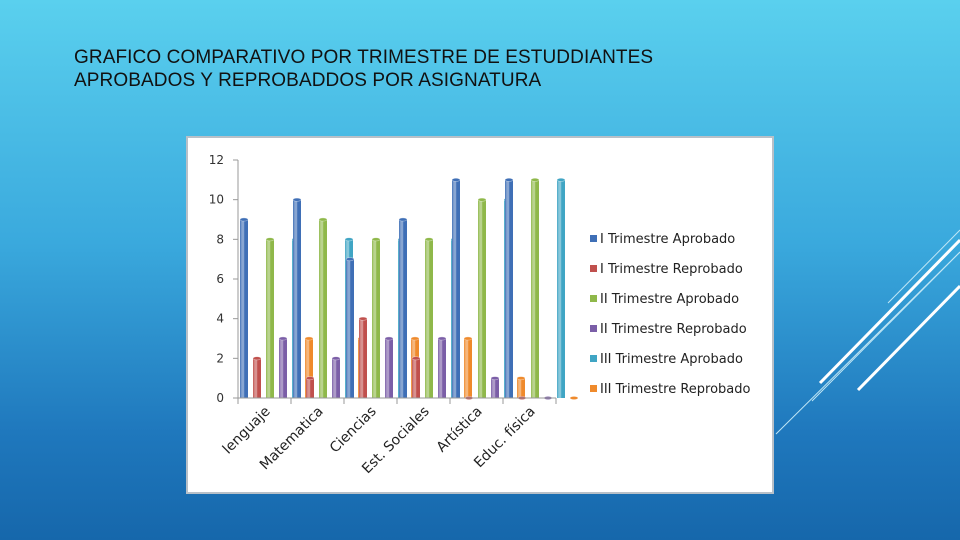  I want to click on legend-label: III Trimestre Aprobado, so click(671, 359).